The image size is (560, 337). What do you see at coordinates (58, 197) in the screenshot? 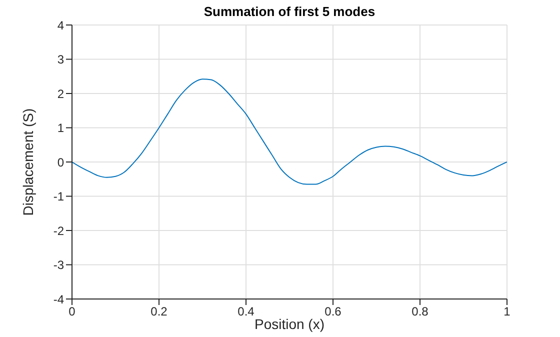
I see `y-tick-label: -1` at bounding box center [58, 197].